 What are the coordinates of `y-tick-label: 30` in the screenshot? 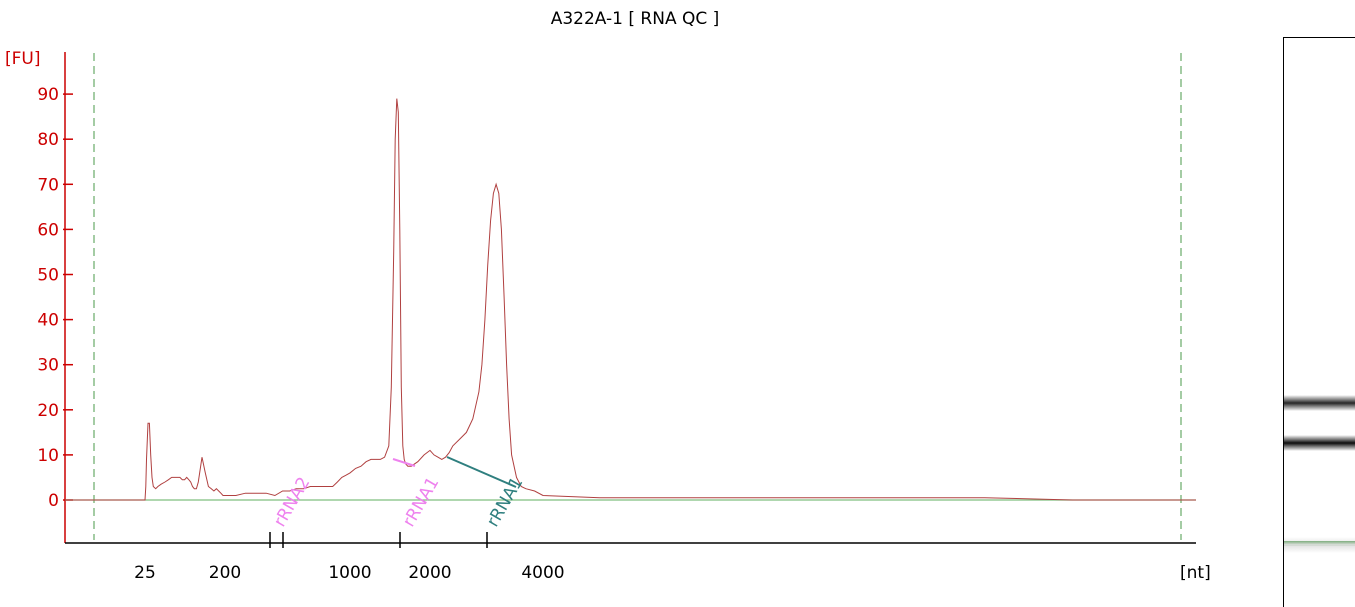 It's located at (48, 366).